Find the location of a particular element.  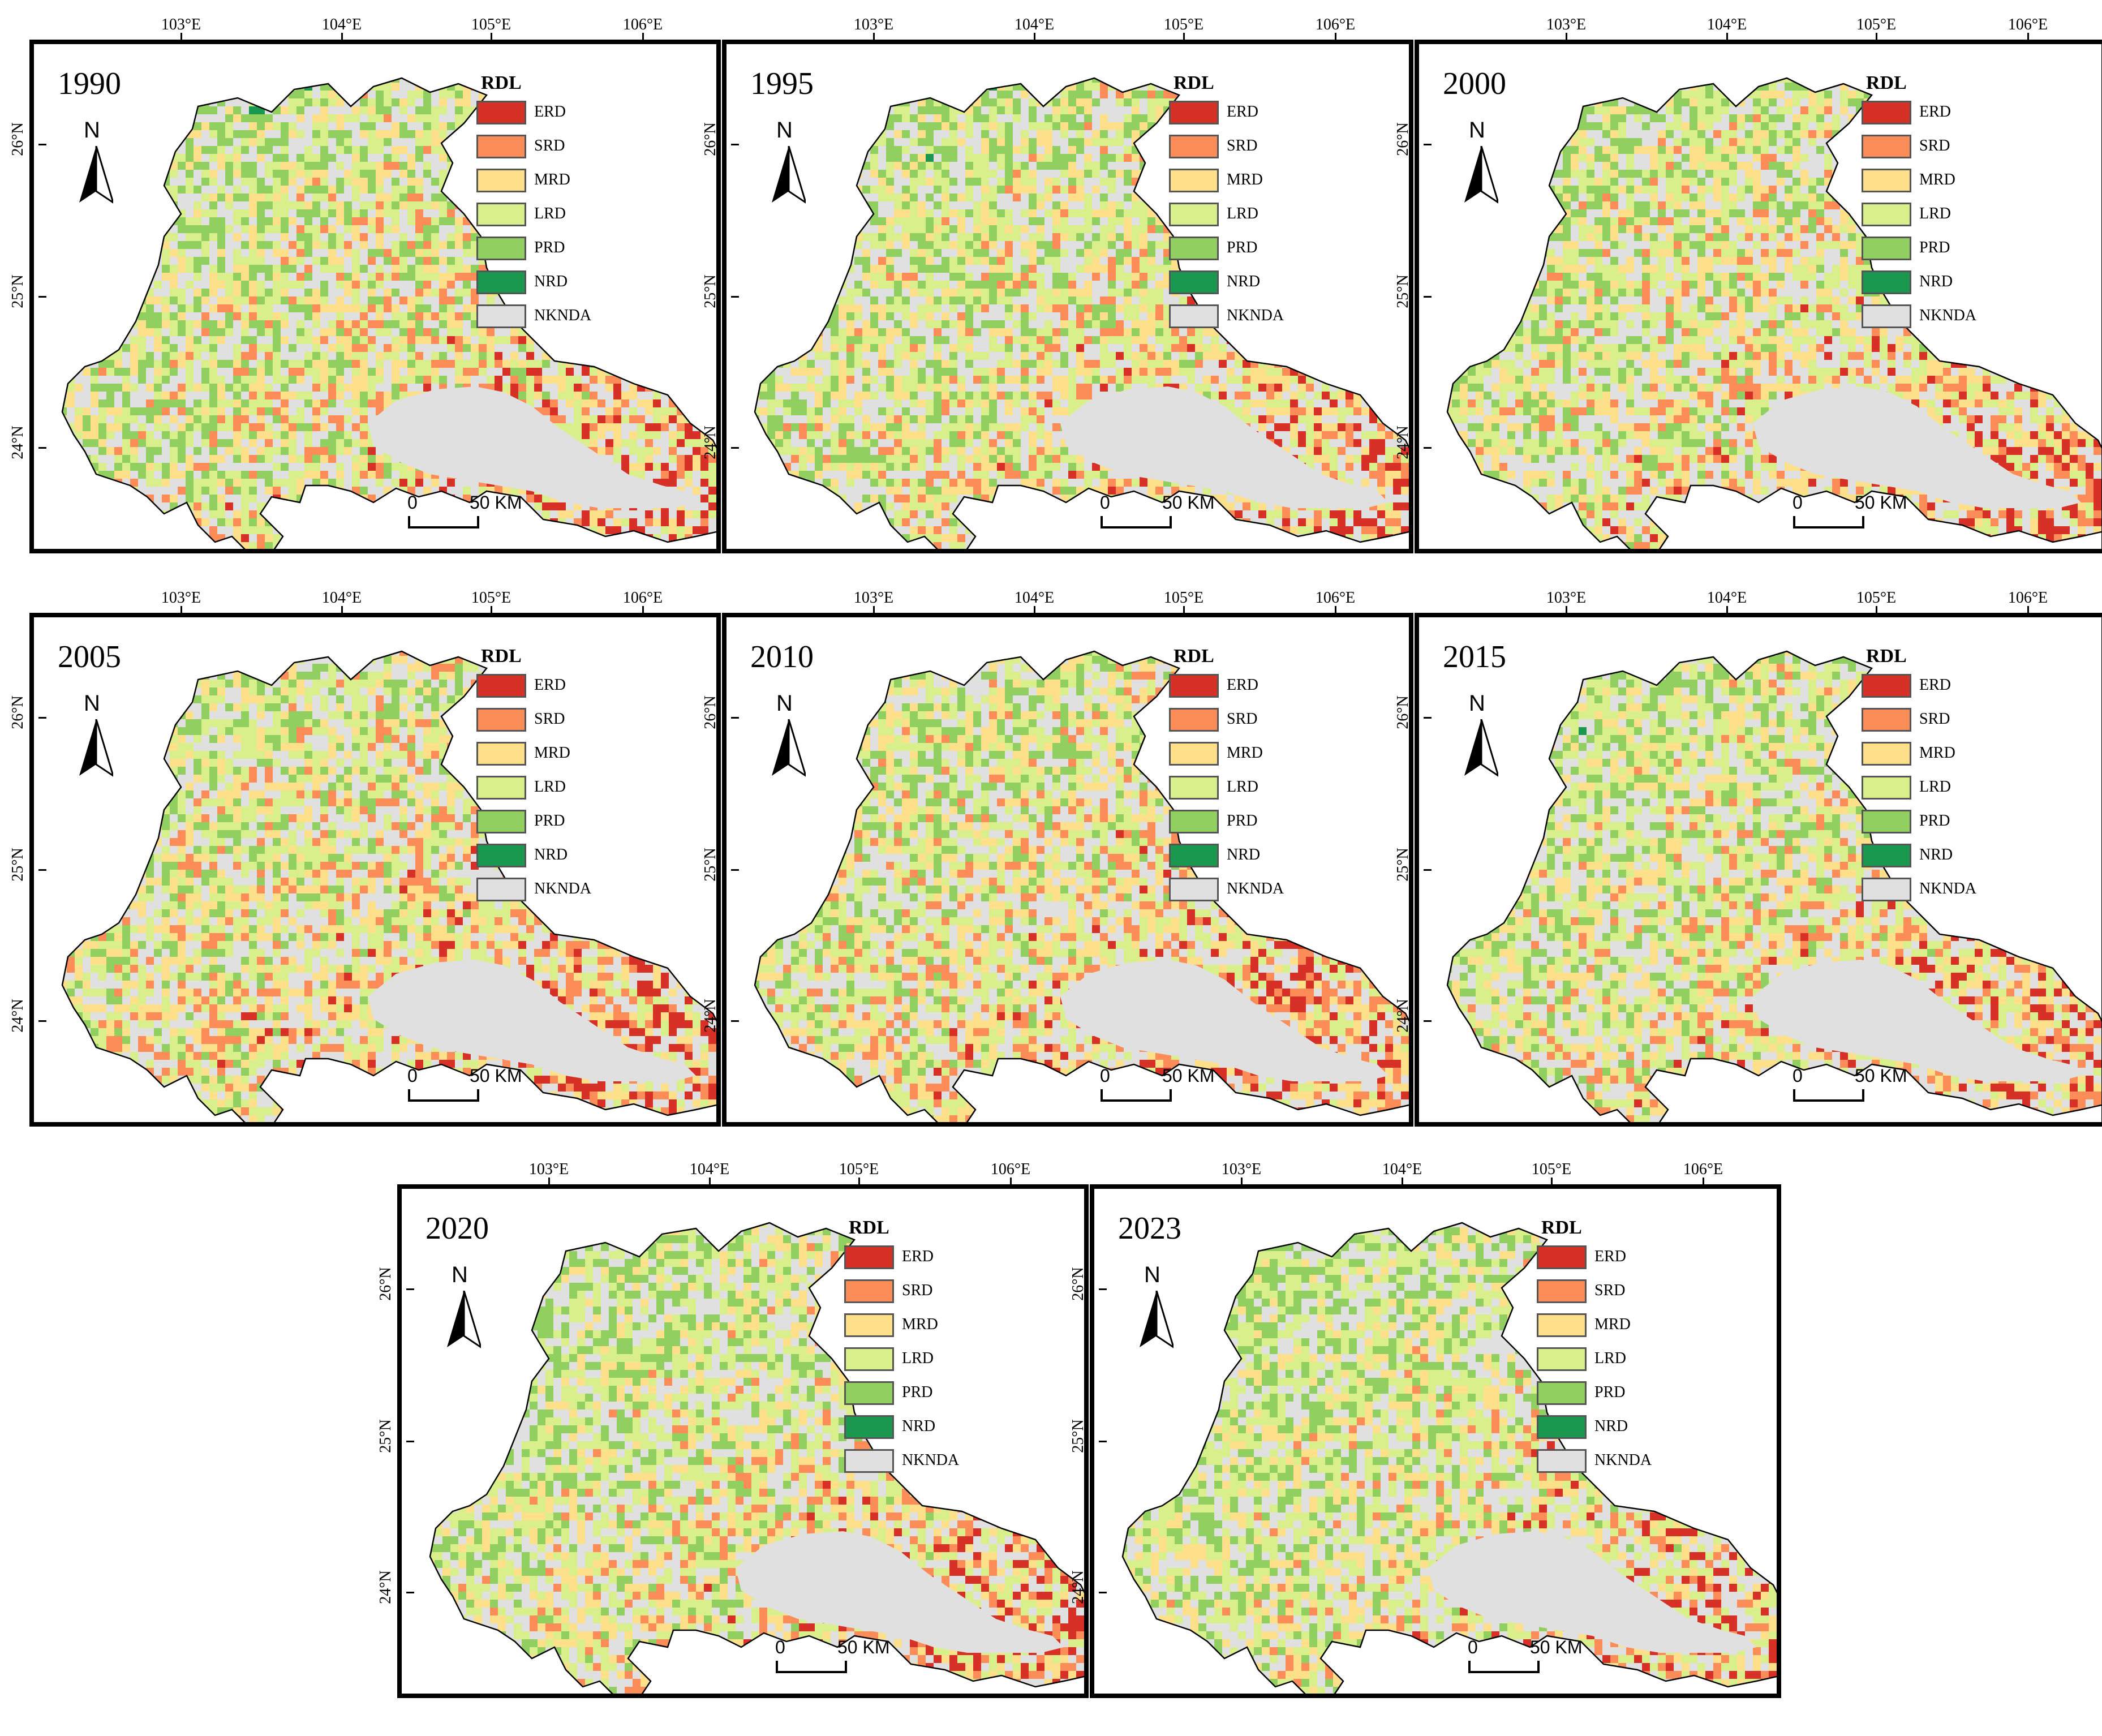

year-label: 1990 is located at coordinates (89, 84).